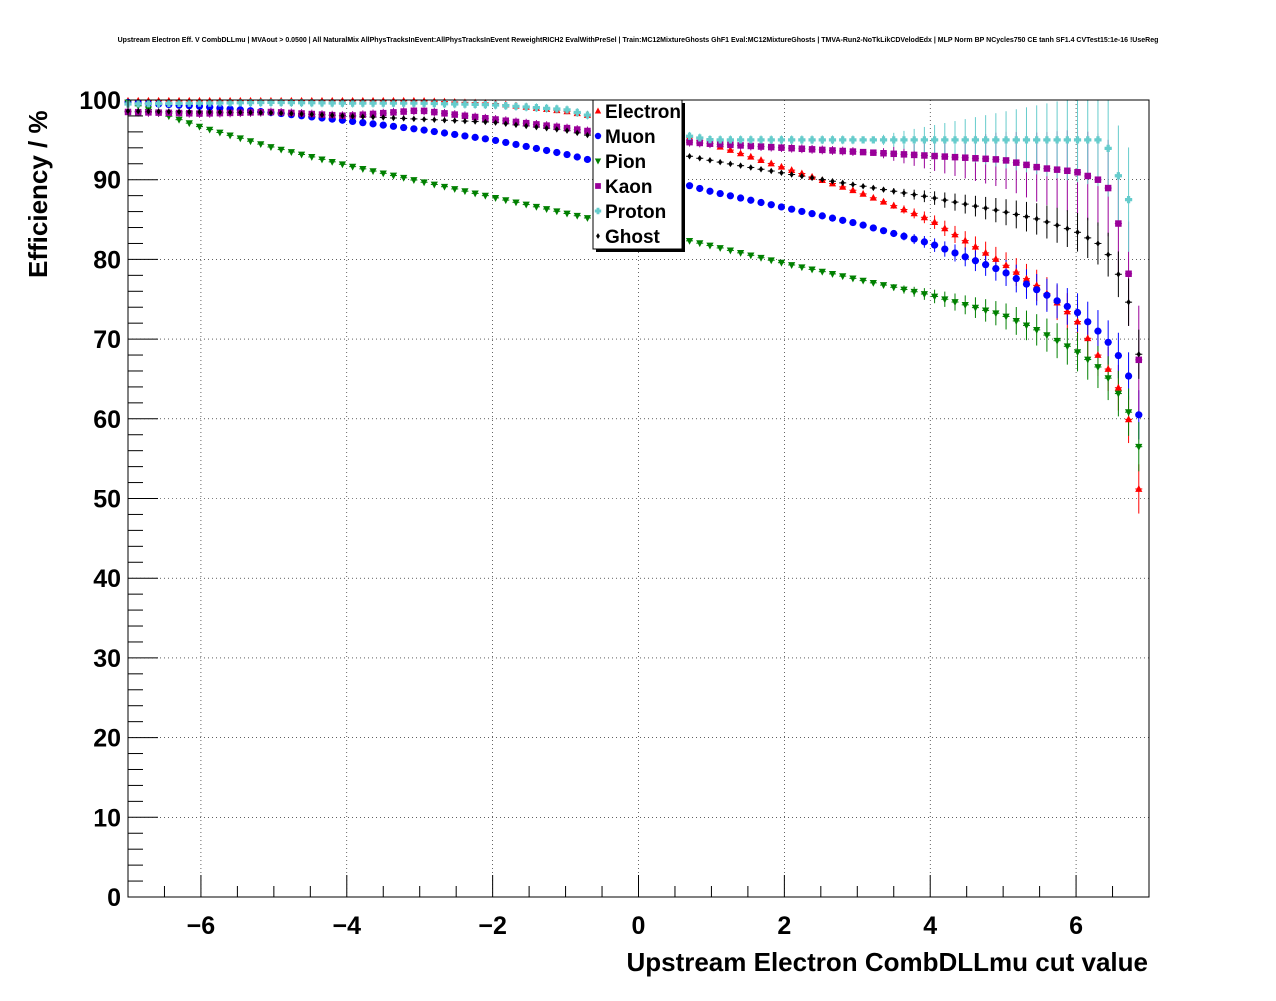  Describe the element at coordinates (639, 926) in the screenshot. I see `x-tick-label: 0` at that location.